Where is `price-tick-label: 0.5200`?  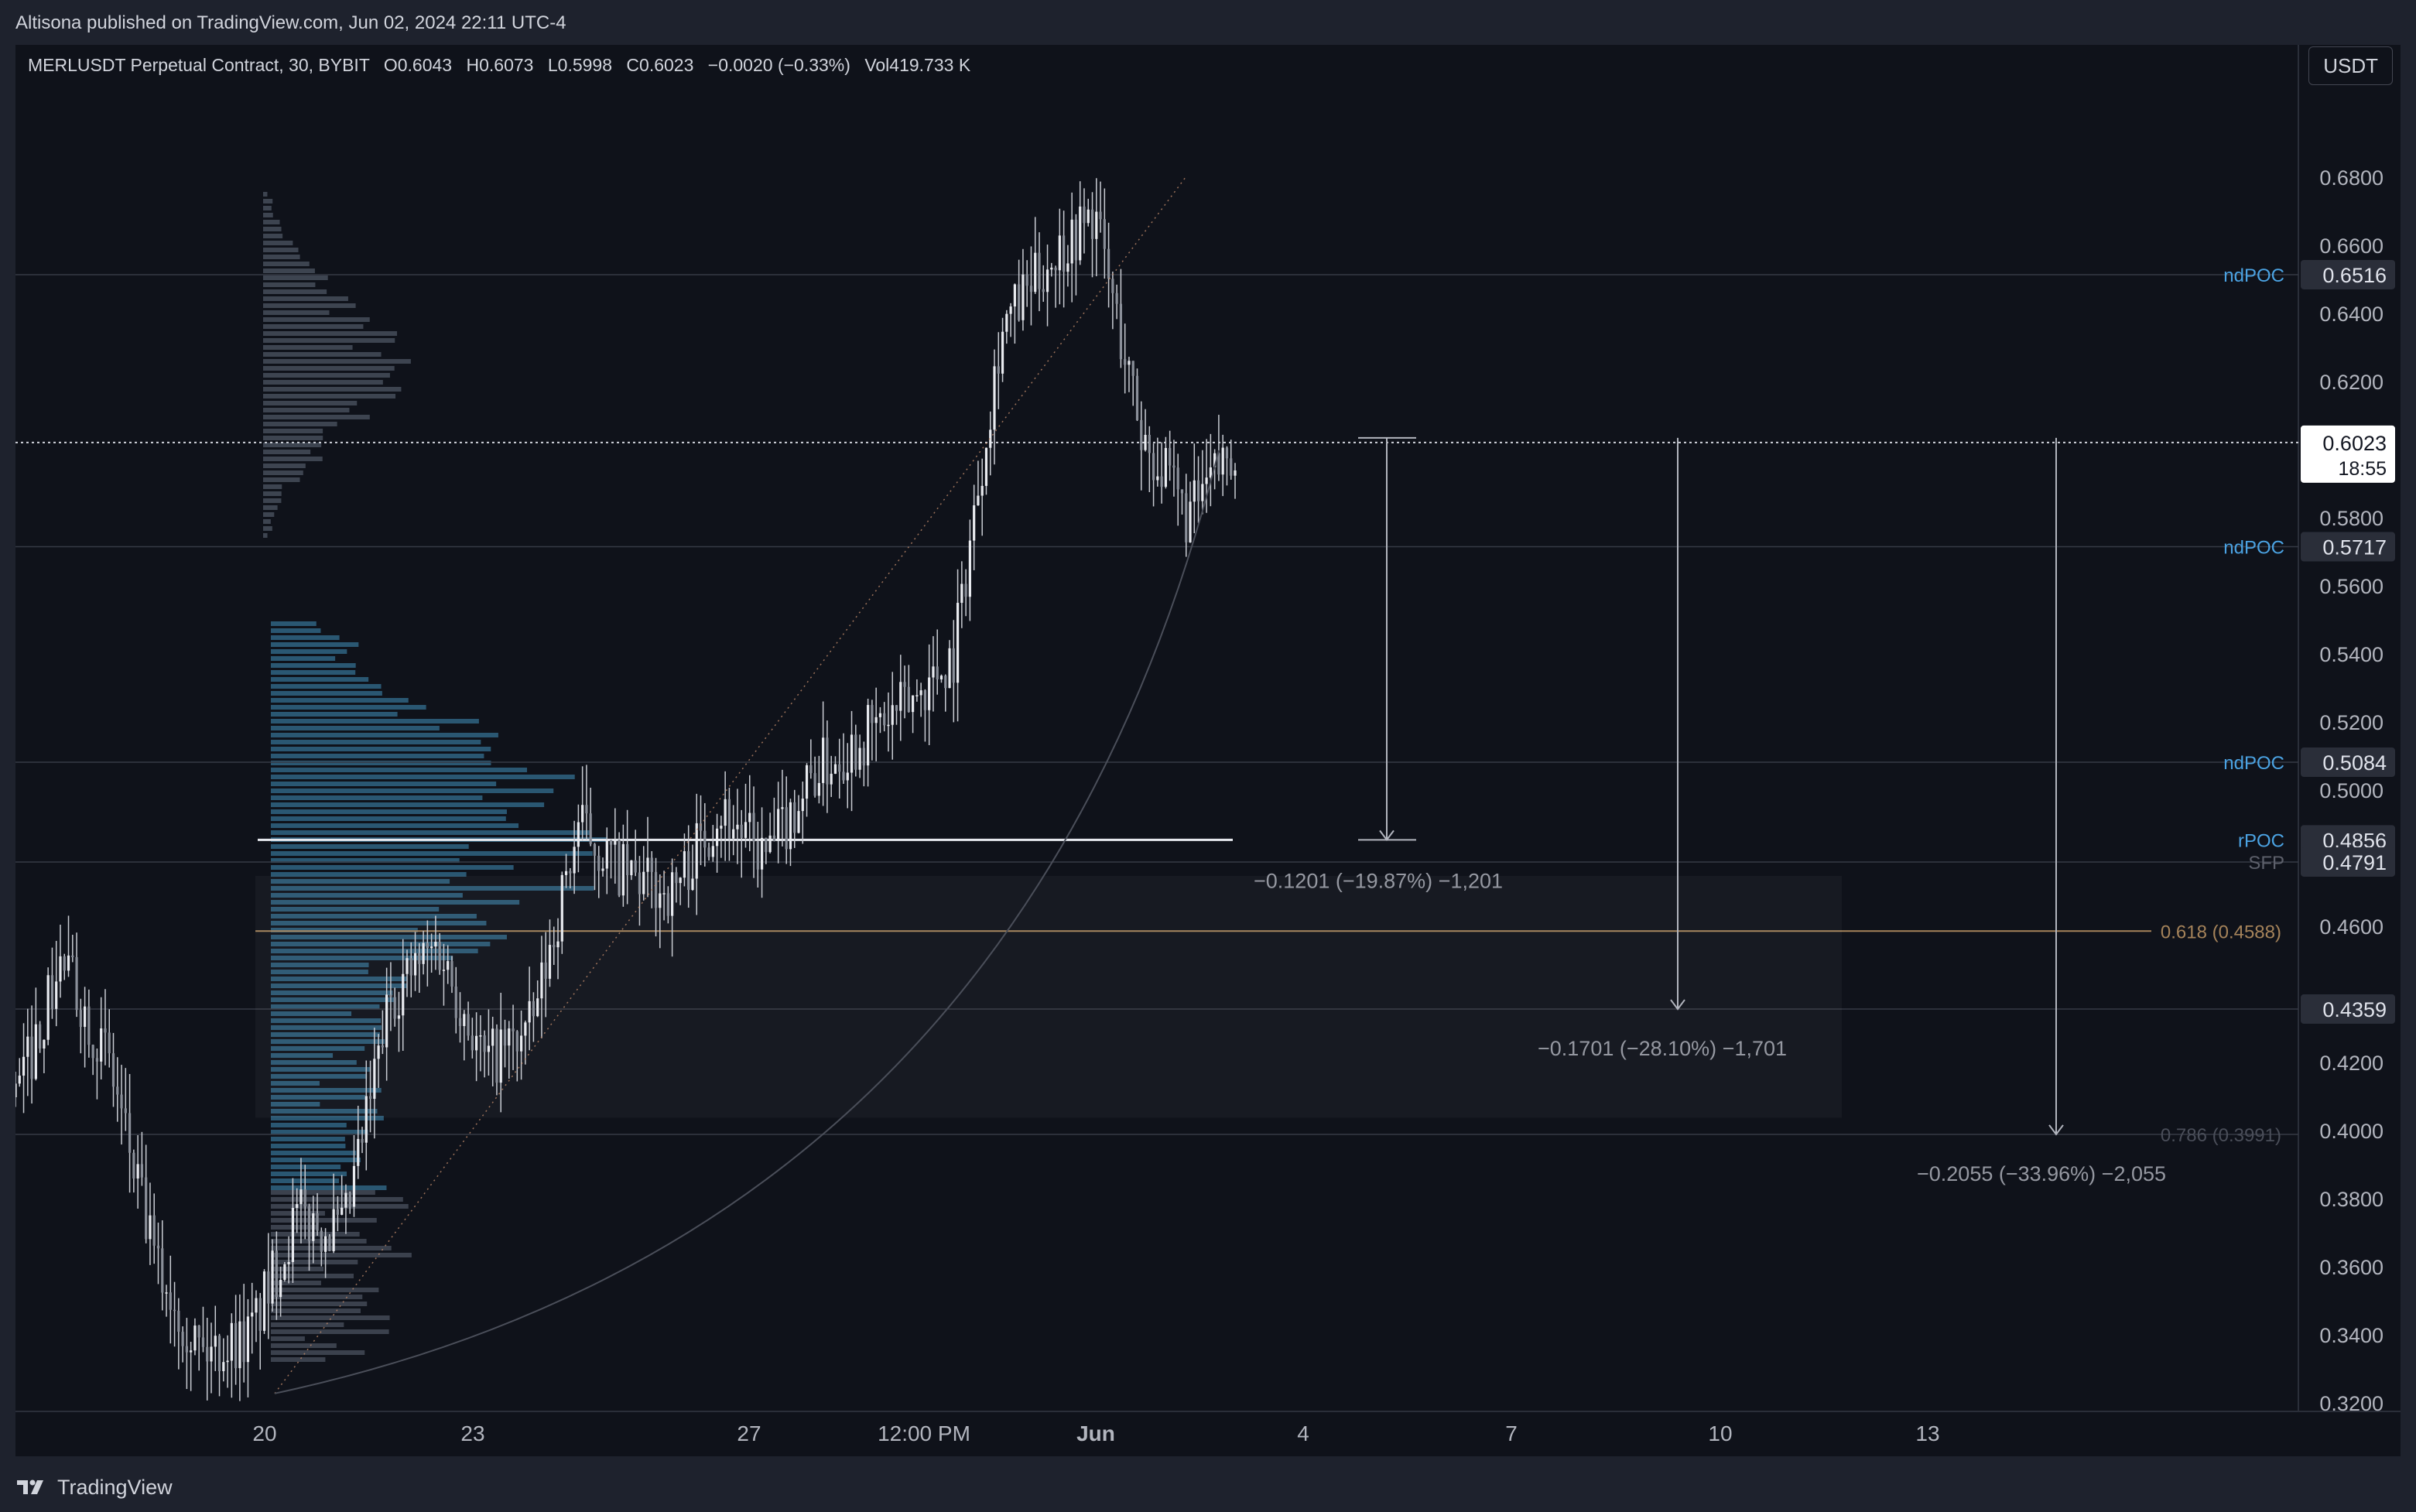 price-tick-label: 0.5200 is located at coordinates (2351, 722).